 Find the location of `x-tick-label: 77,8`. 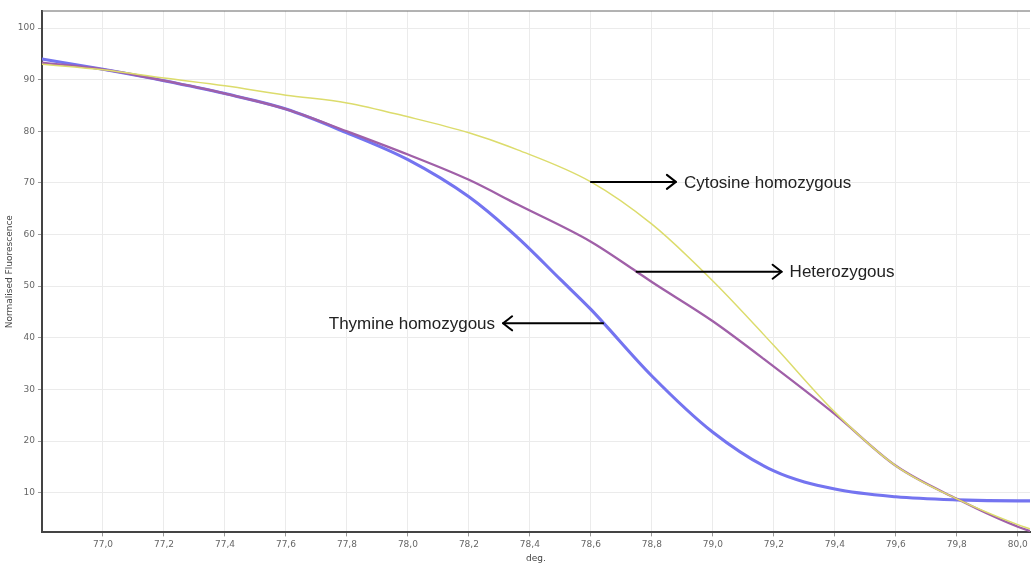

x-tick-label: 77,8 is located at coordinates (347, 544).